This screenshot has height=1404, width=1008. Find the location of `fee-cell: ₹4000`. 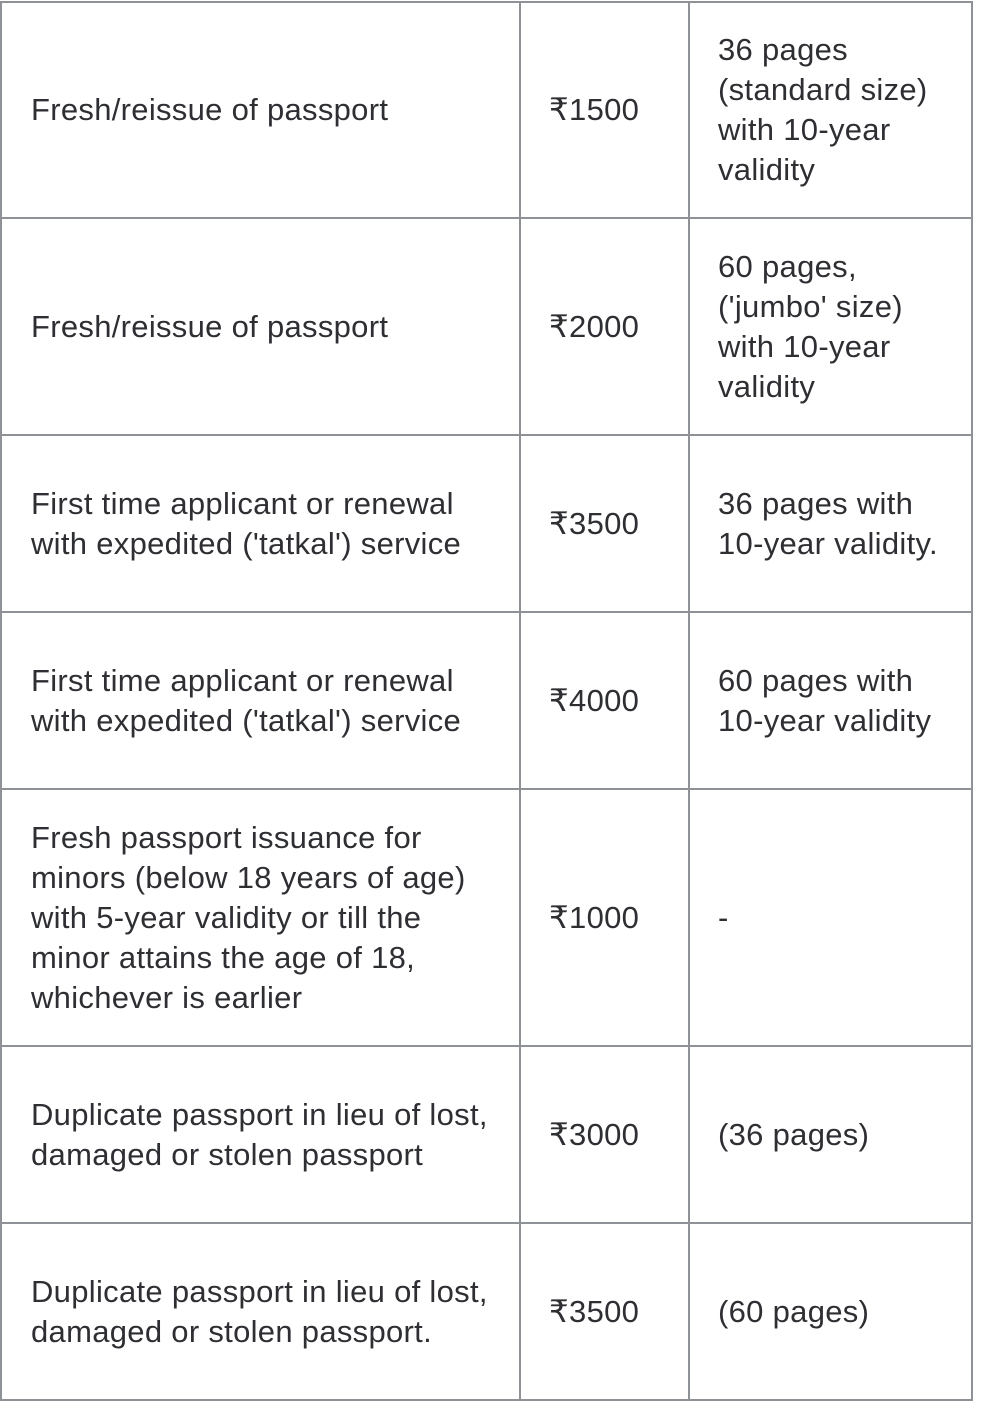

fee-cell: ₹4000 is located at coordinates (604, 700).